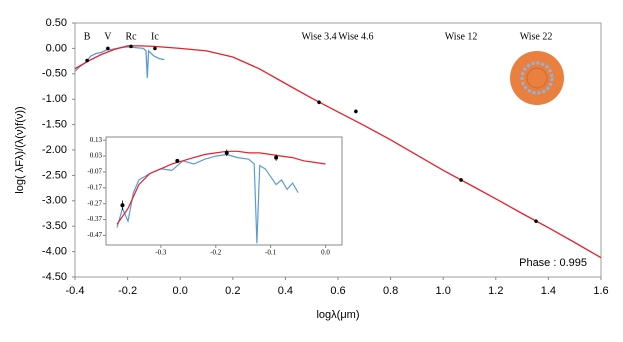  Describe the element at coordinates (75, 291) in the screenshot. I see `x-tick-label: -0.4` at that location.